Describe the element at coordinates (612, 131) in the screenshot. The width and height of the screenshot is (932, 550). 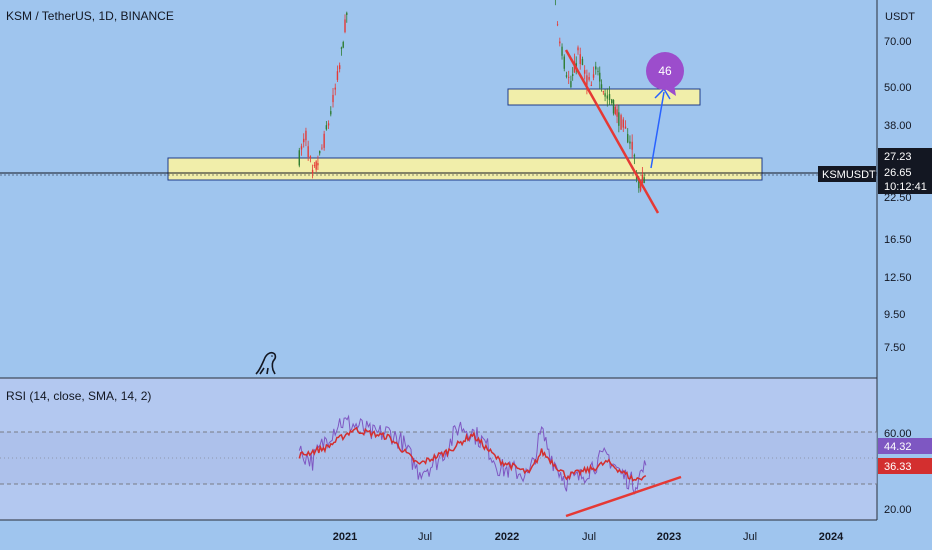
I see `downtrend-line` at that location.